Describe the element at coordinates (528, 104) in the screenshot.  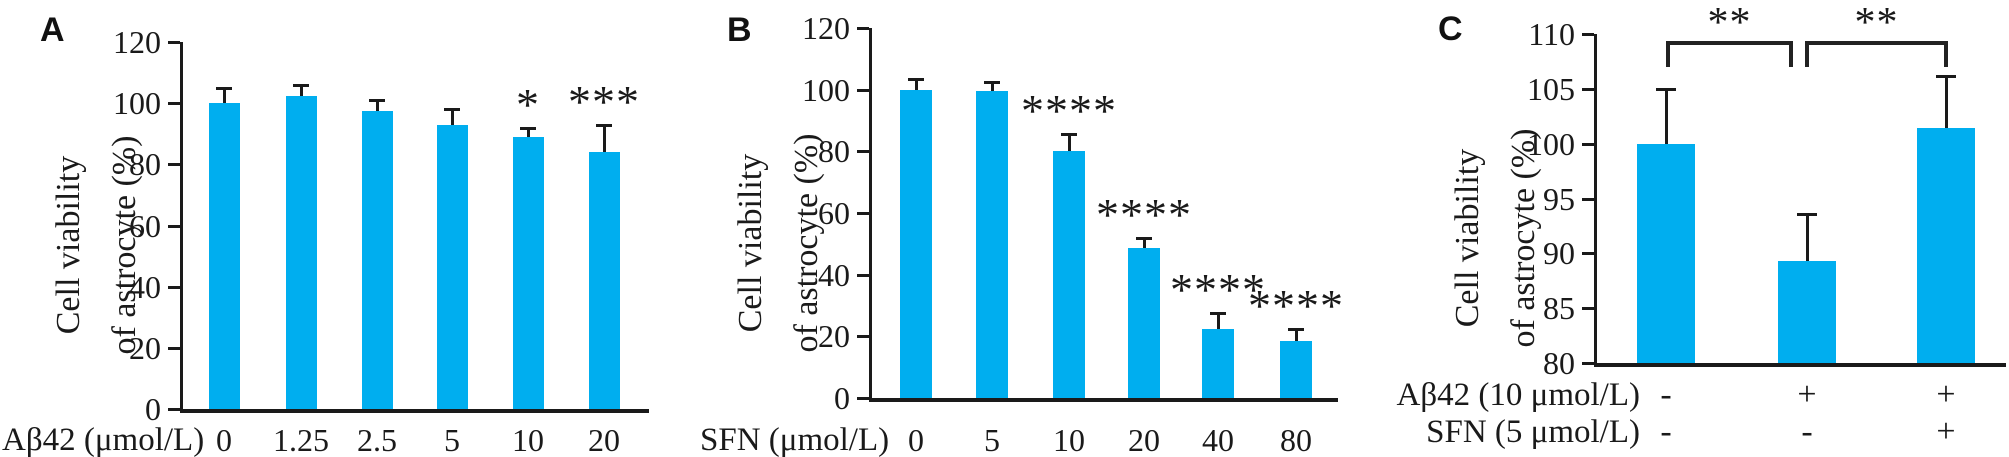
I see `significance-stars: *` at that location.